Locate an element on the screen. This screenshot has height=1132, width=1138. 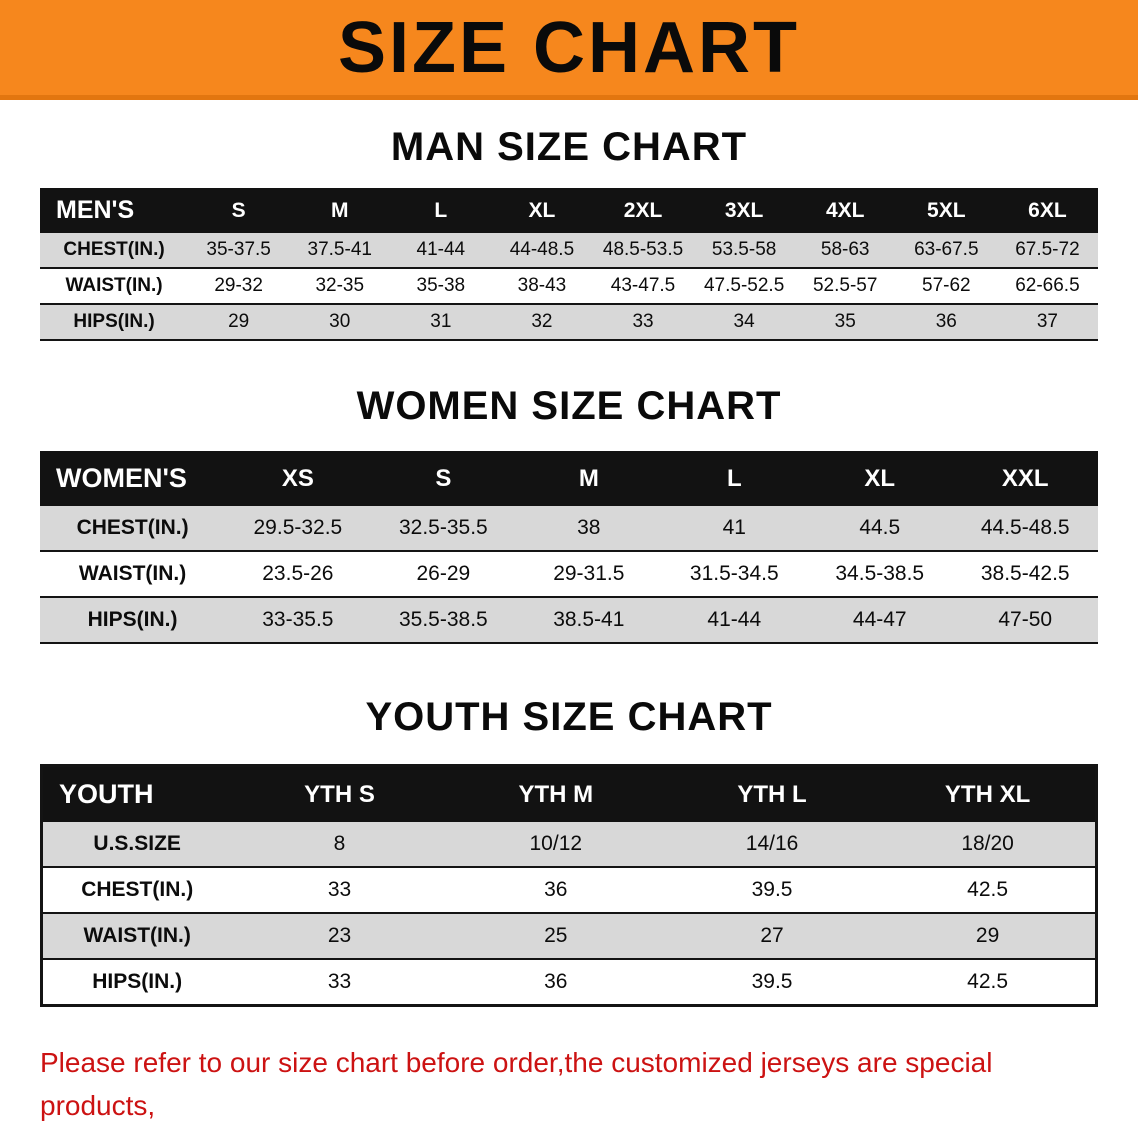
table-header-row: YOUTH YTH S YTH M YTH L YTH XL is located at coordinates (569, 793).